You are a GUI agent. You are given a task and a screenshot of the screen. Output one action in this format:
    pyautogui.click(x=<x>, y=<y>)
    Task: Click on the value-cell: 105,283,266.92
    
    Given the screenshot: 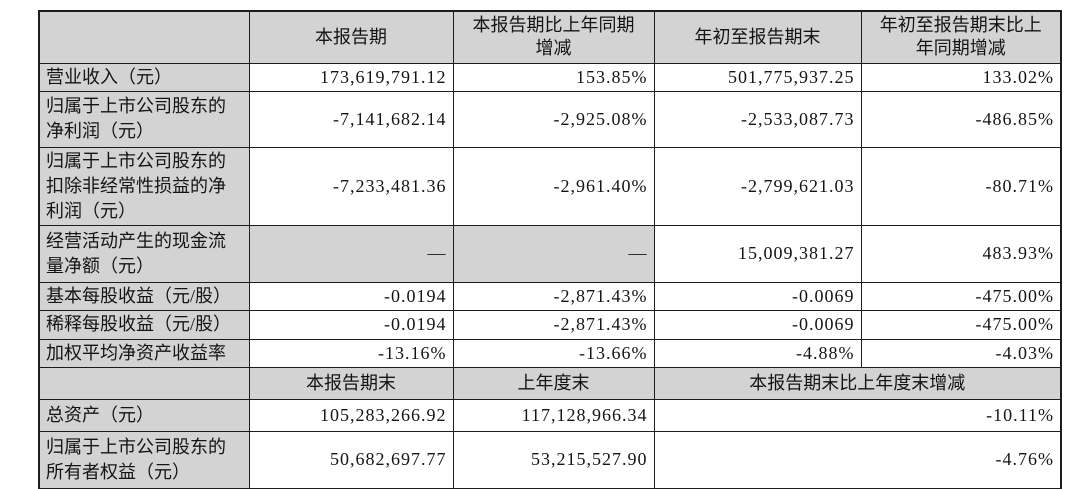 What is the action you would take?
    pyautogui.click(x=351, y=415)
    